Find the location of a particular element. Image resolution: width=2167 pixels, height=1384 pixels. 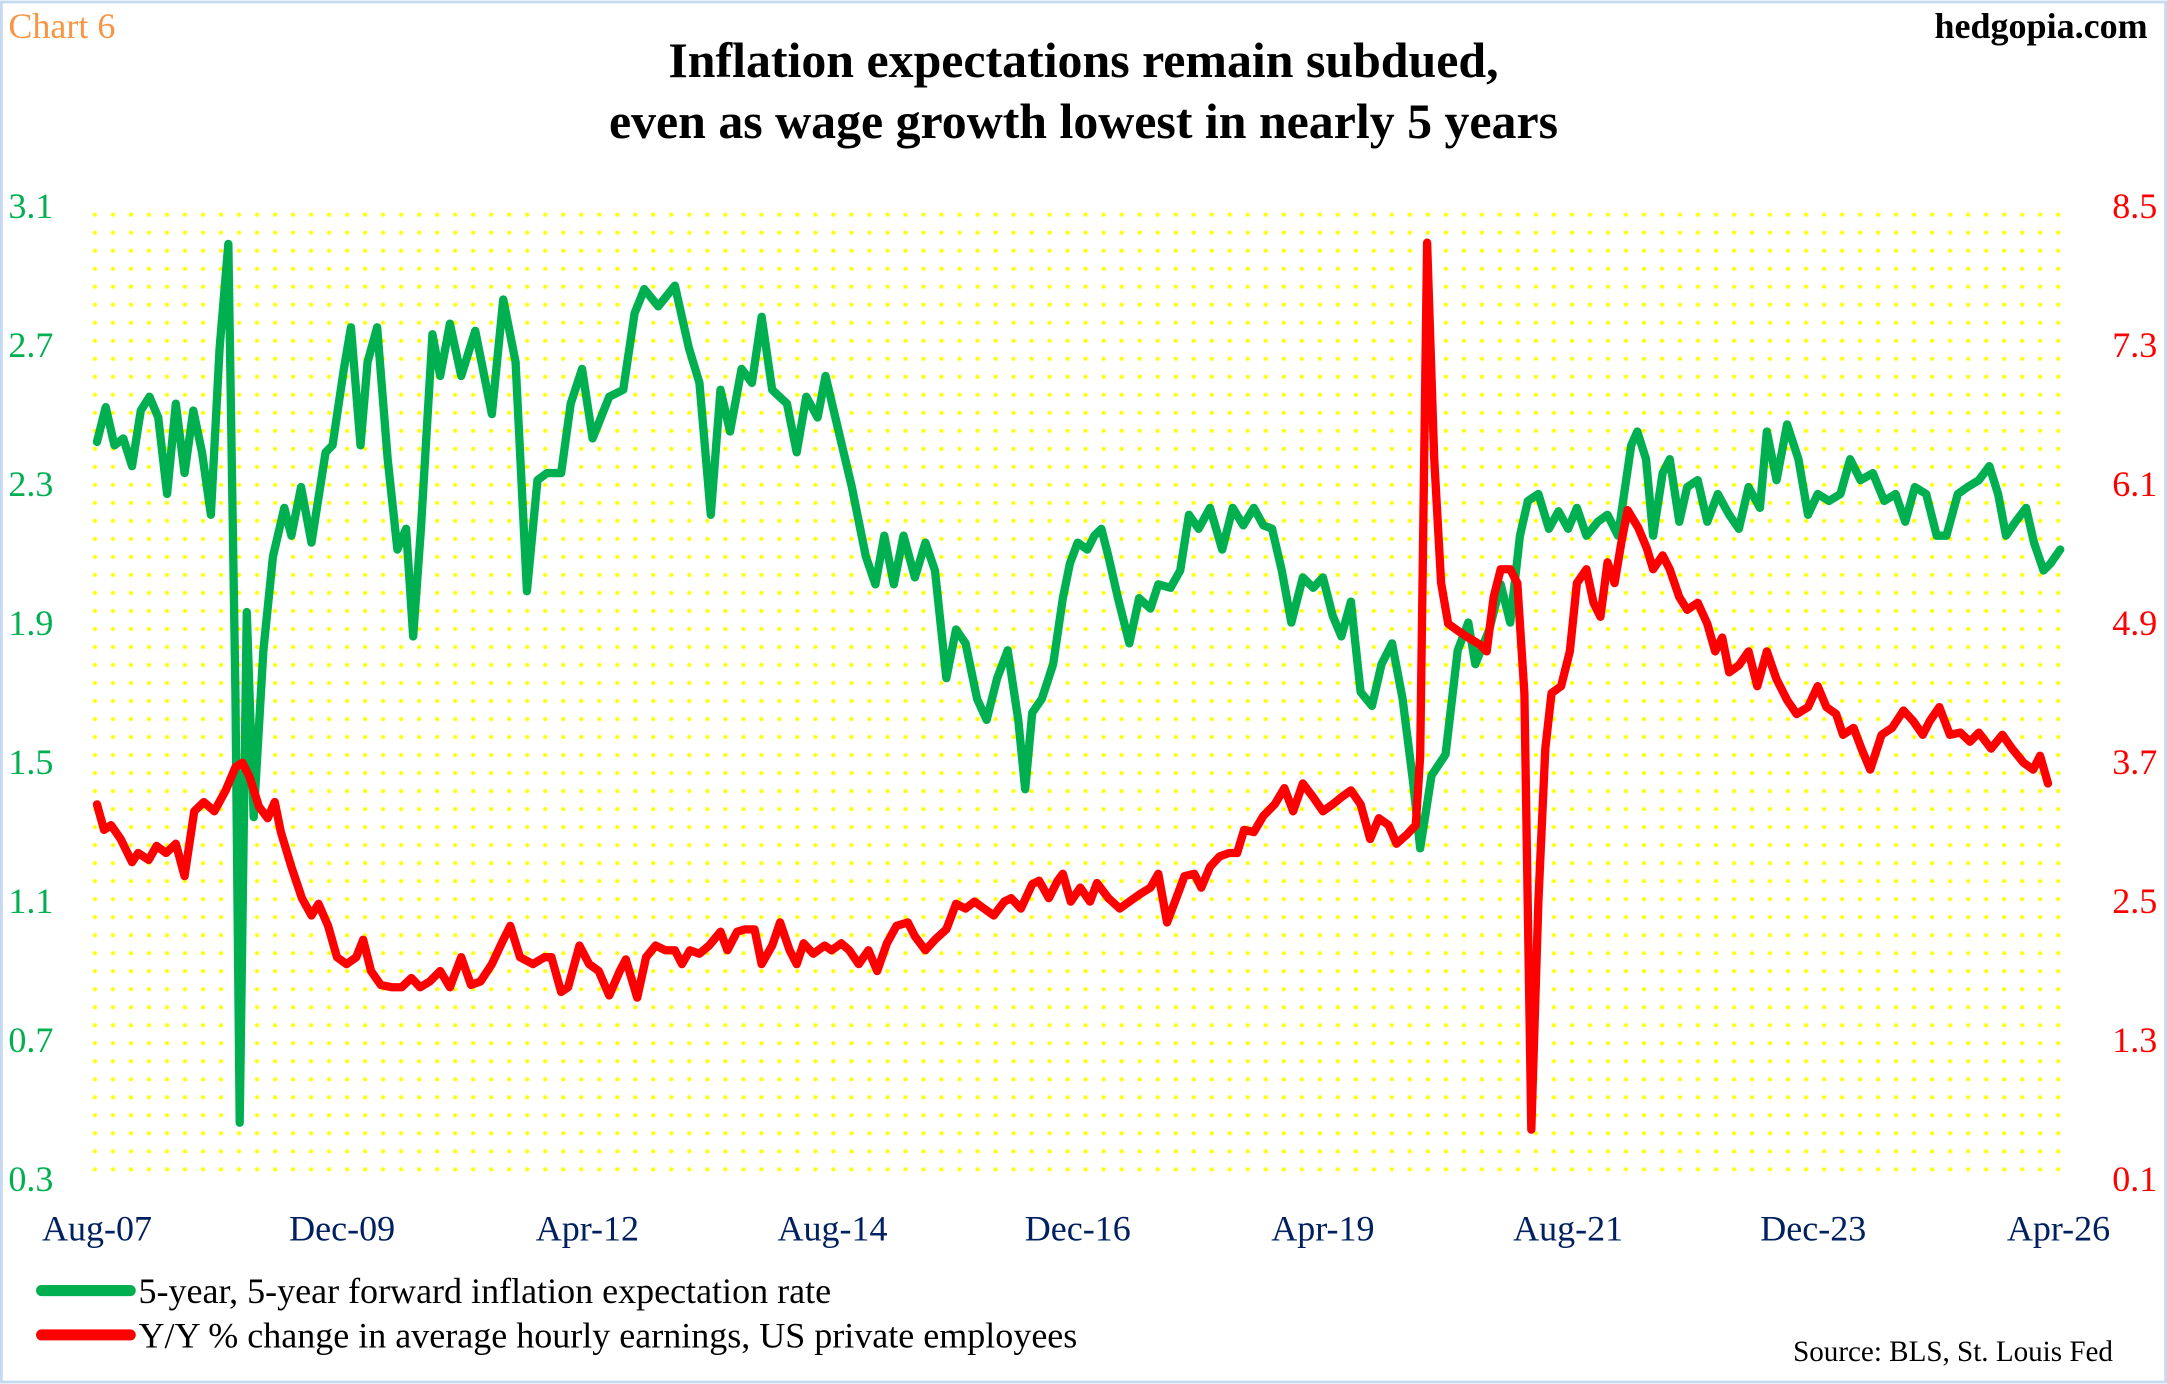

x-tick-label: Dec-09 is located at coordinates (342, 1229).